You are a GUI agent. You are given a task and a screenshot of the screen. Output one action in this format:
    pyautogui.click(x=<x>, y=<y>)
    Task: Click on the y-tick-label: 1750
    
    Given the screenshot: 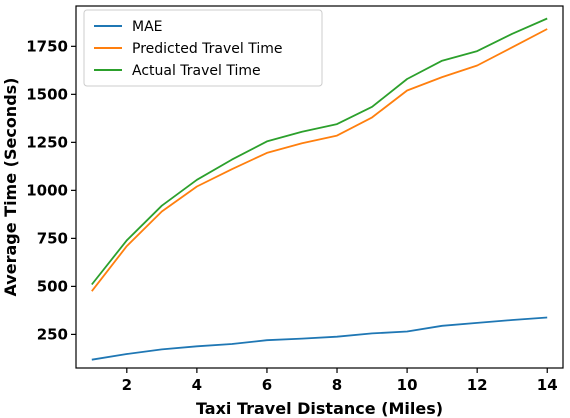 What is the action you would take?
    pyautogui.click(x=47, y=46)
    